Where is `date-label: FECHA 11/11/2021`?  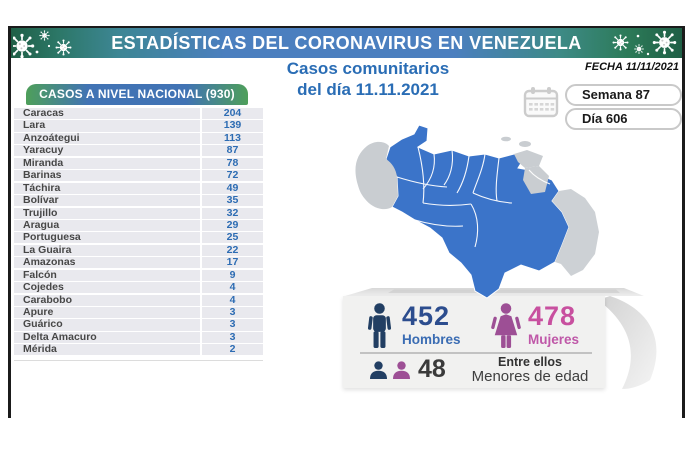
date-label: FECHA 11/11/2021 is located at coordinates (632, 67).